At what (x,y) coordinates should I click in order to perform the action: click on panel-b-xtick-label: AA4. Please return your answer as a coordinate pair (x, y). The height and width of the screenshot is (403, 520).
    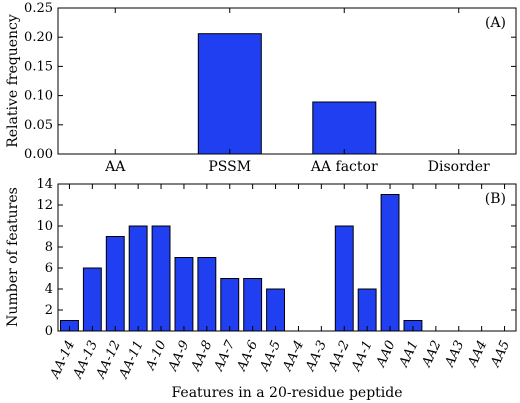
    Looking at the image, I should click on (477, 354).